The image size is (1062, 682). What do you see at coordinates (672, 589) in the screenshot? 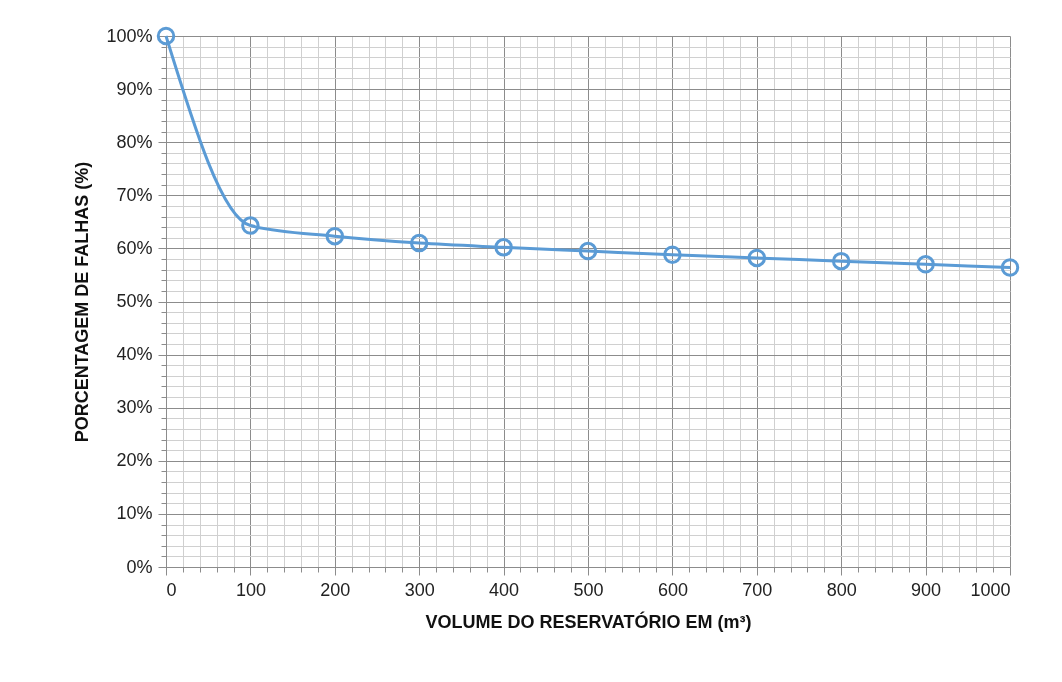
I see `x-tick-label: 600` at bounding box center [672, 589].